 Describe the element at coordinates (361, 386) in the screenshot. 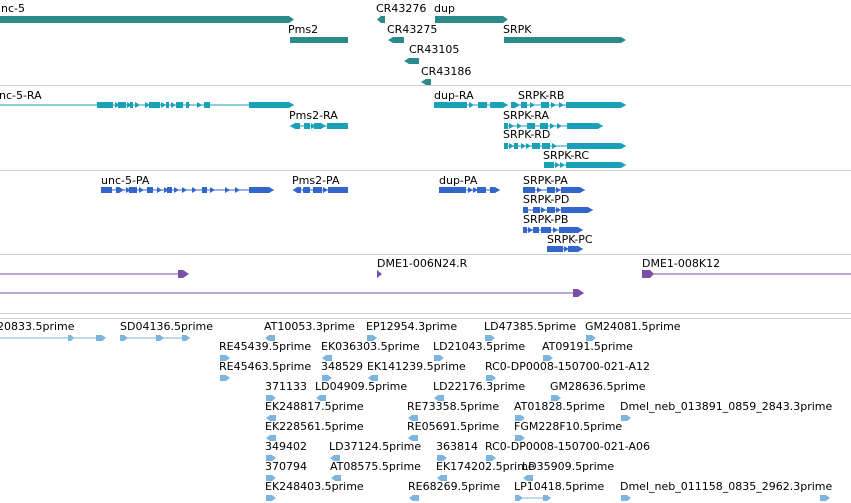

I see `feature-label-ld04909-5prime: LD04909.5prime` at that location.